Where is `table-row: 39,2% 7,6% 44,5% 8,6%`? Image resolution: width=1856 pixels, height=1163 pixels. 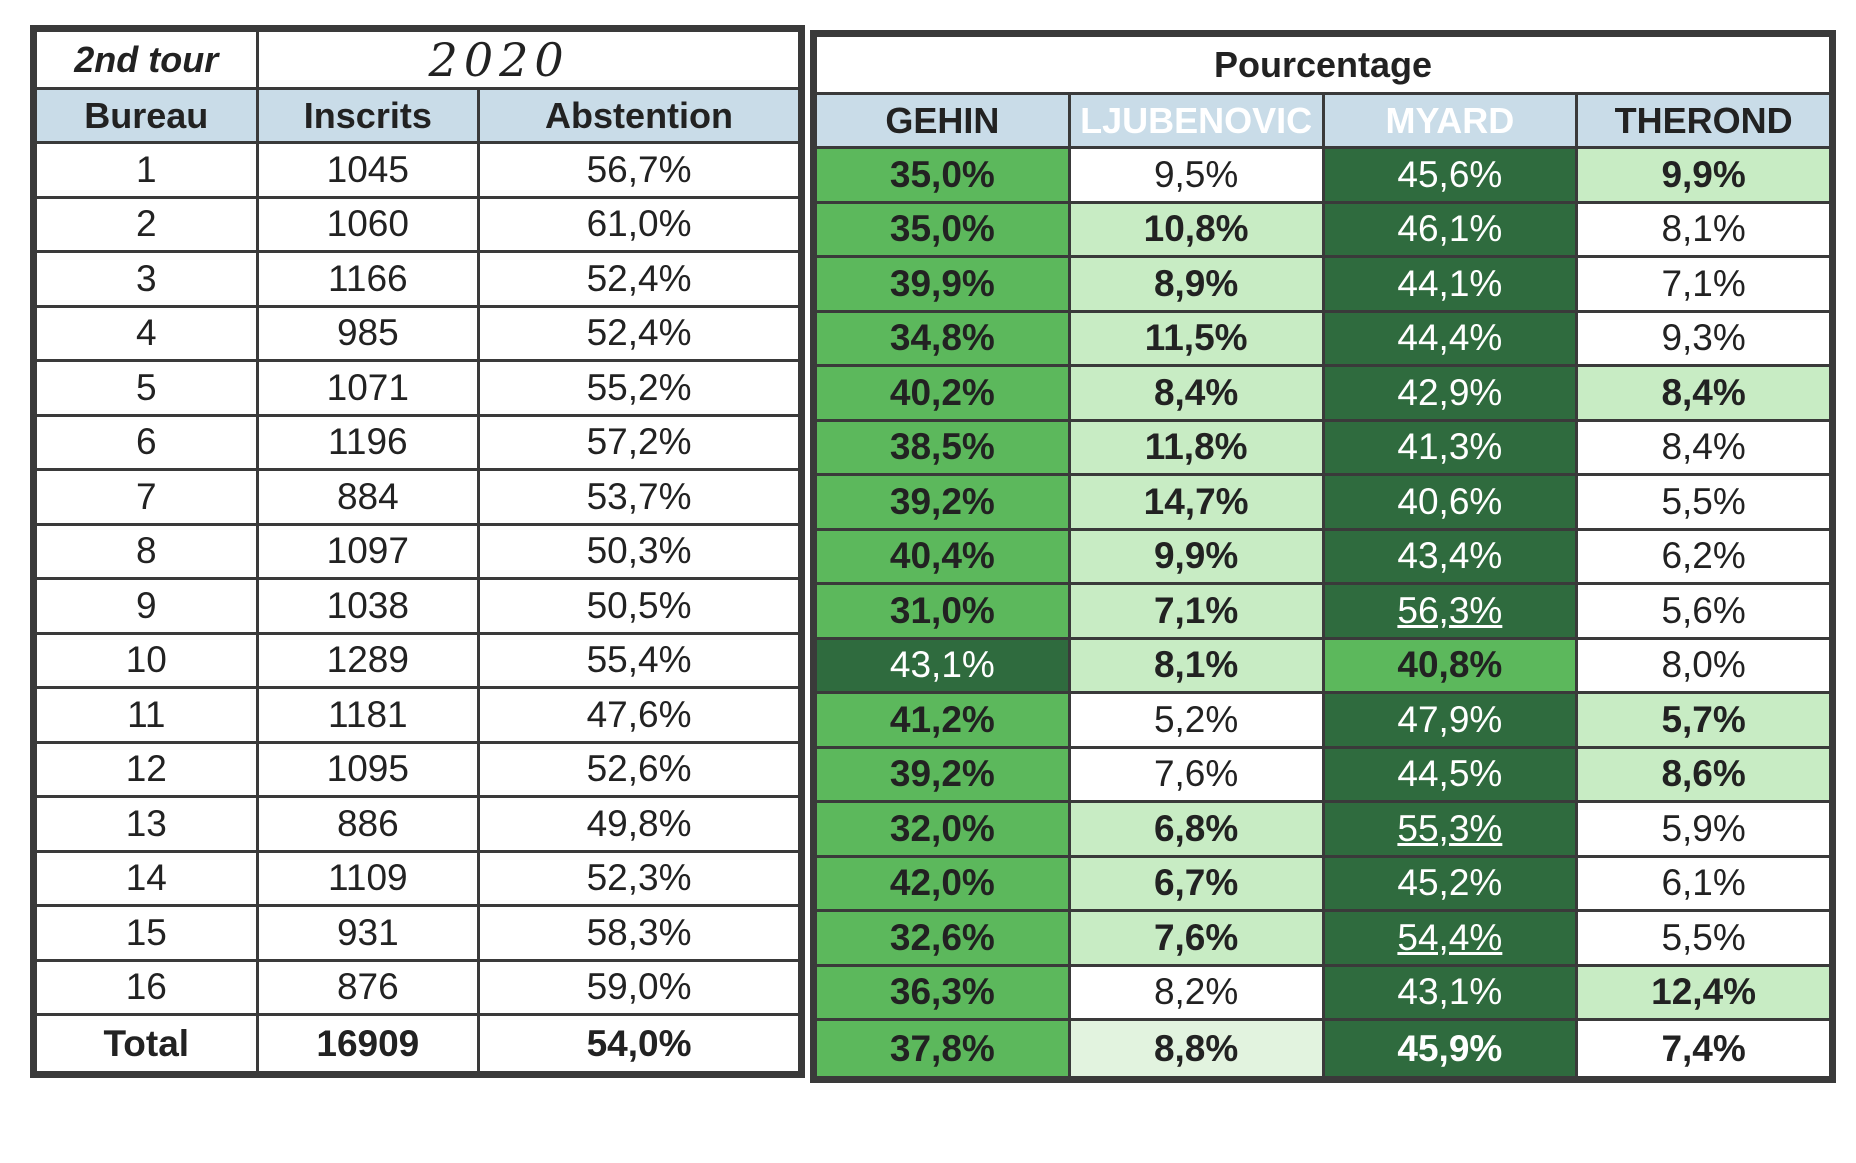 table-row: 39,2% 7,6% 44,5% 8,6% is located at coordinates (1323, 774).